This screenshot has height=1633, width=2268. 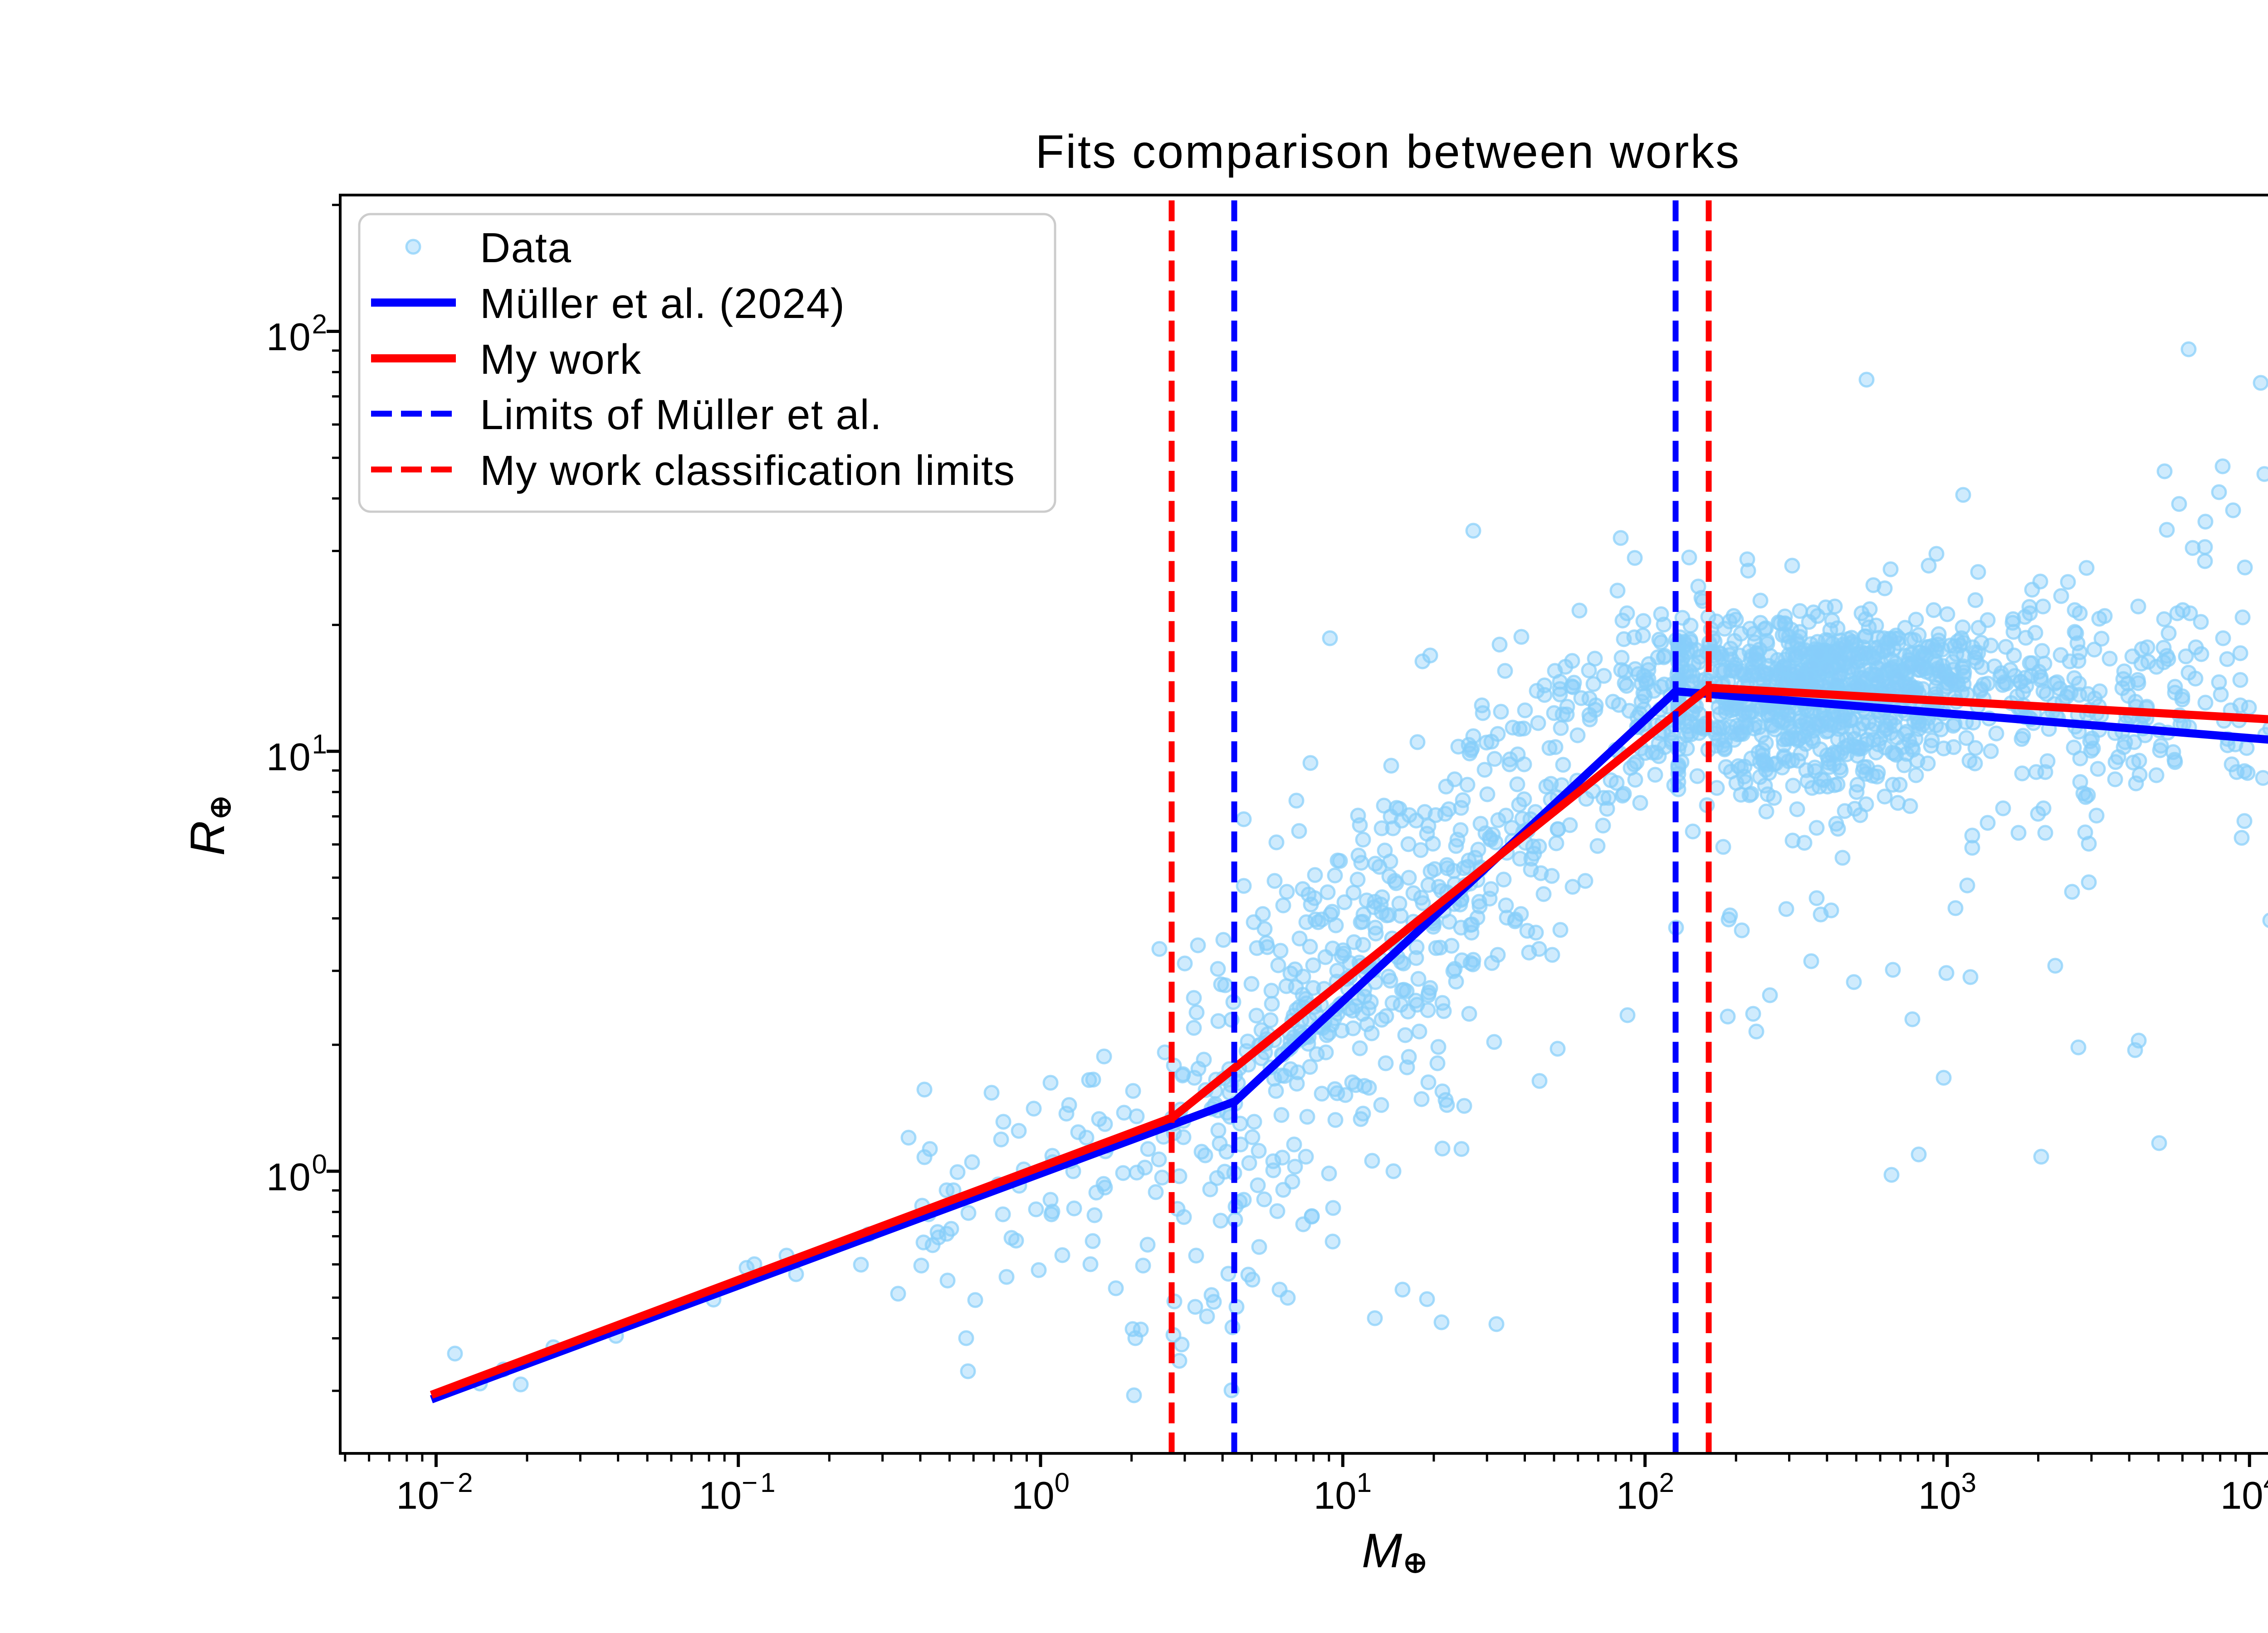 I want to click on svg-text: Data, so click(x=526, y=247).